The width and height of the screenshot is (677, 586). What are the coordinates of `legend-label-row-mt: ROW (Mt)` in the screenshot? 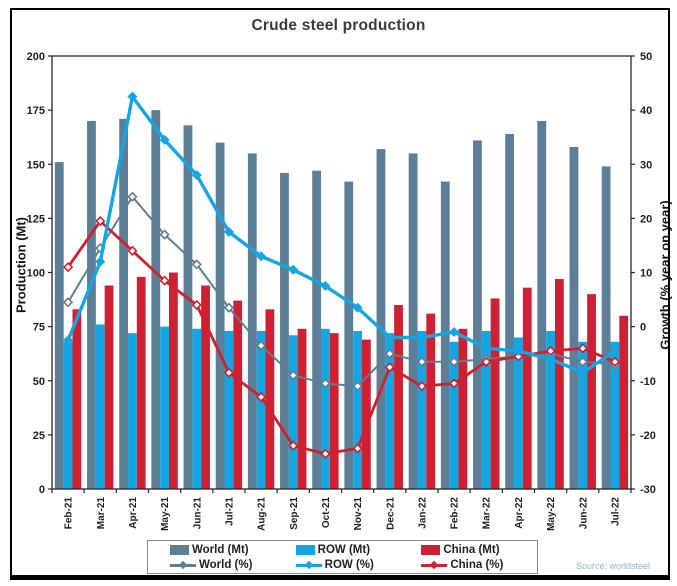 It's located at (344, 549).